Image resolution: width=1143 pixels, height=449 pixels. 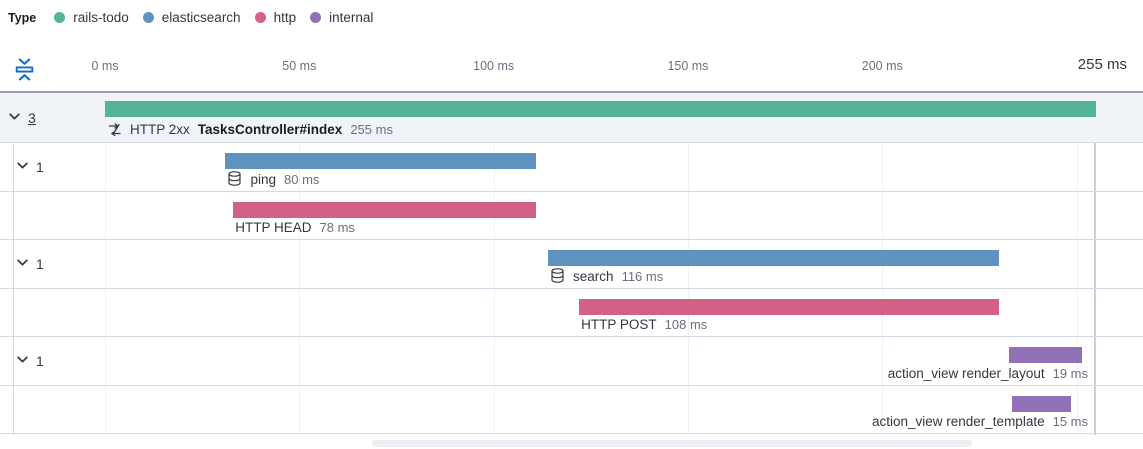 What do you see at coordinates (686, 324) in the screenshot?
I see `item-duration: 108 ms` at bounding box center [686, 324].